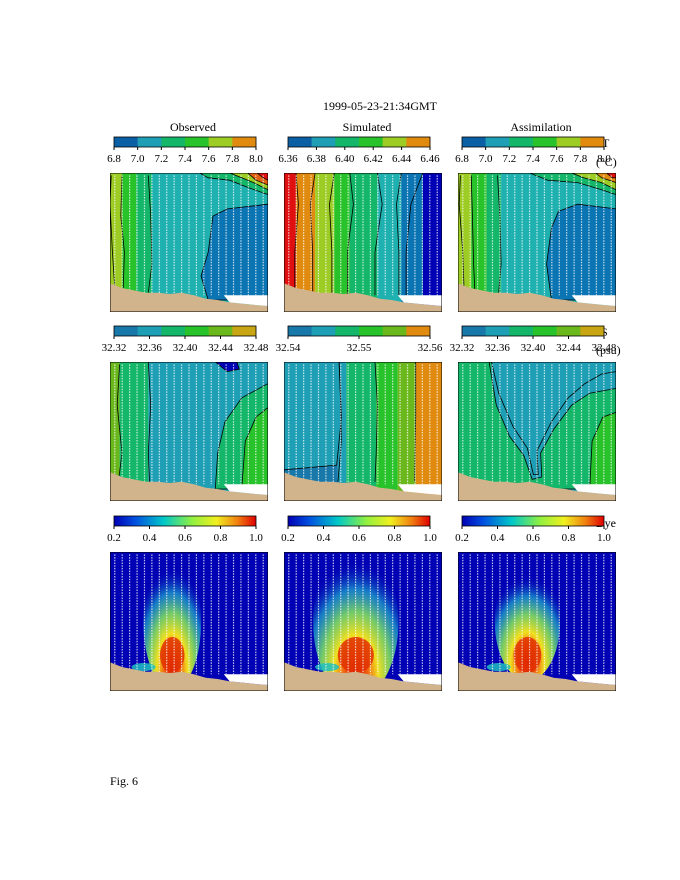 The width and height of the screenshot is (680, 880). I want to click on panel-salinity-observed: 10 20 30 40 50 60 Depth (m), so click(180, 431).